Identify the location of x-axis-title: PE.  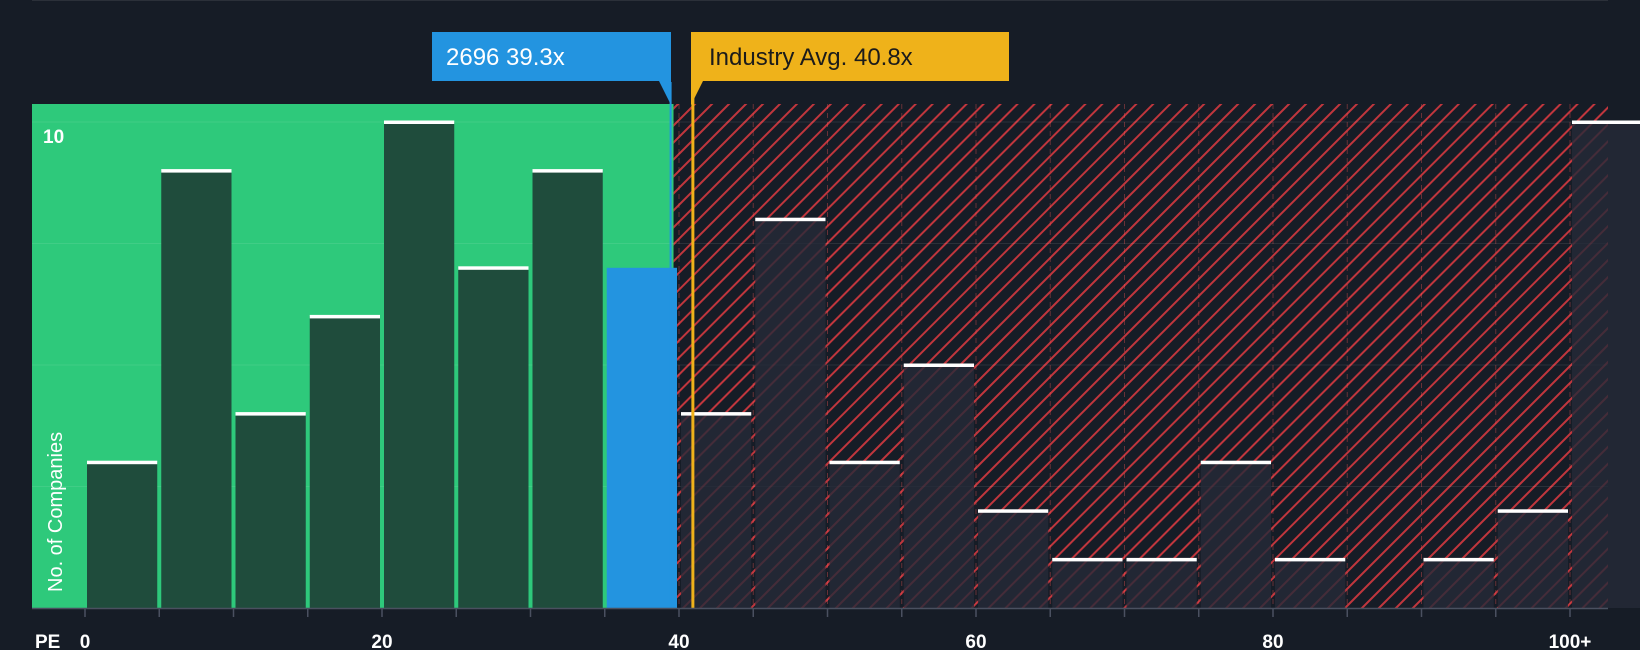
(47, 641).